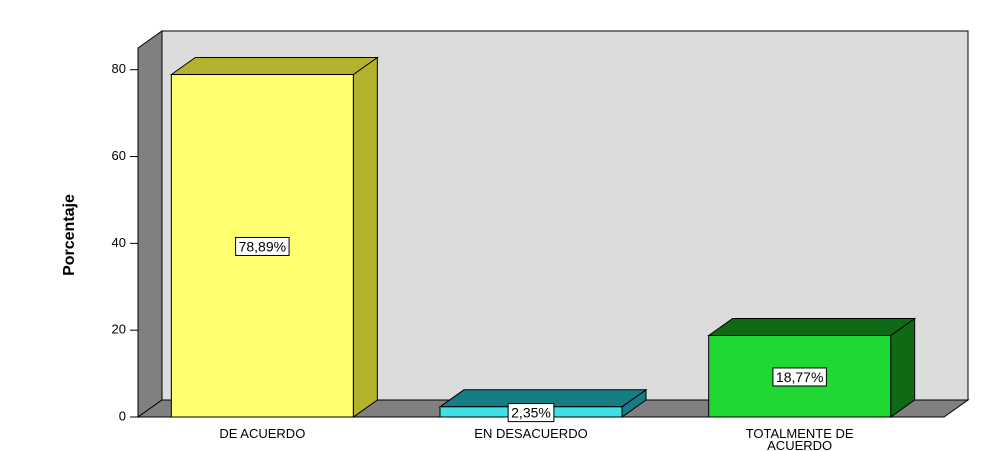  Describe the element at coordinates (122, 415) in the screenshot. I see `y-tick-label: 0` at that location.